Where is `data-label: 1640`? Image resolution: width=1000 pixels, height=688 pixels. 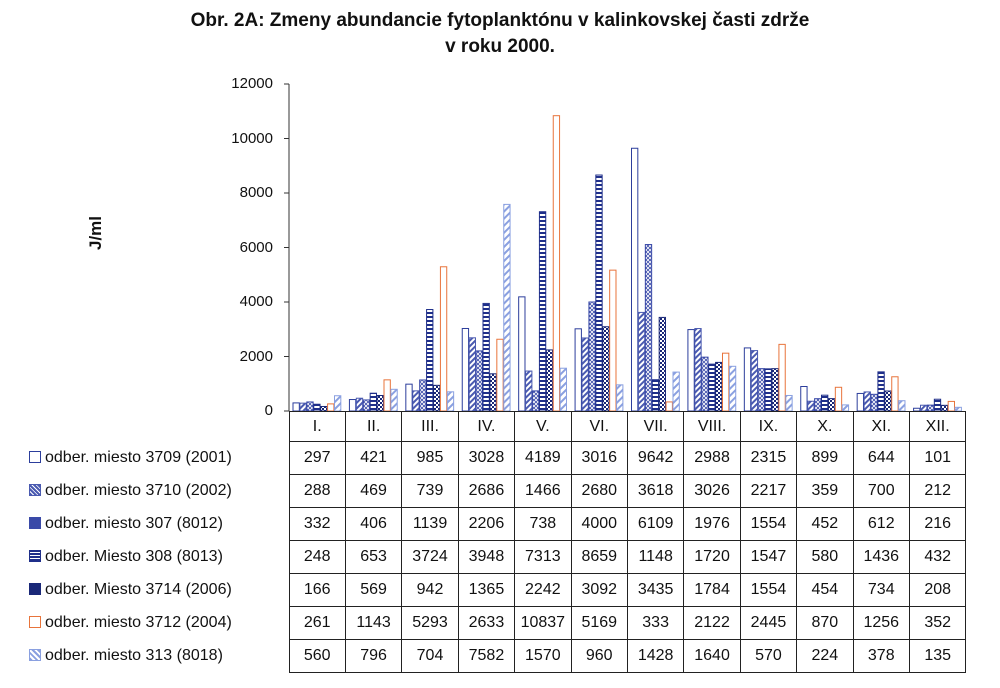 data-label: 1640 is located at coordinates (712, 656).